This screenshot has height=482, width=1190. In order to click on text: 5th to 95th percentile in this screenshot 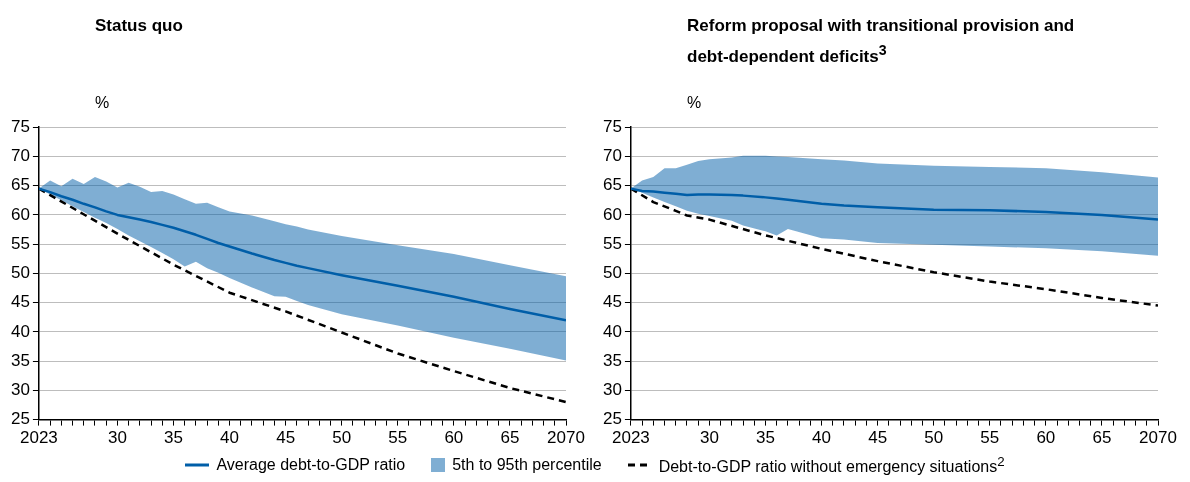, I will do `click(527, 465)`.